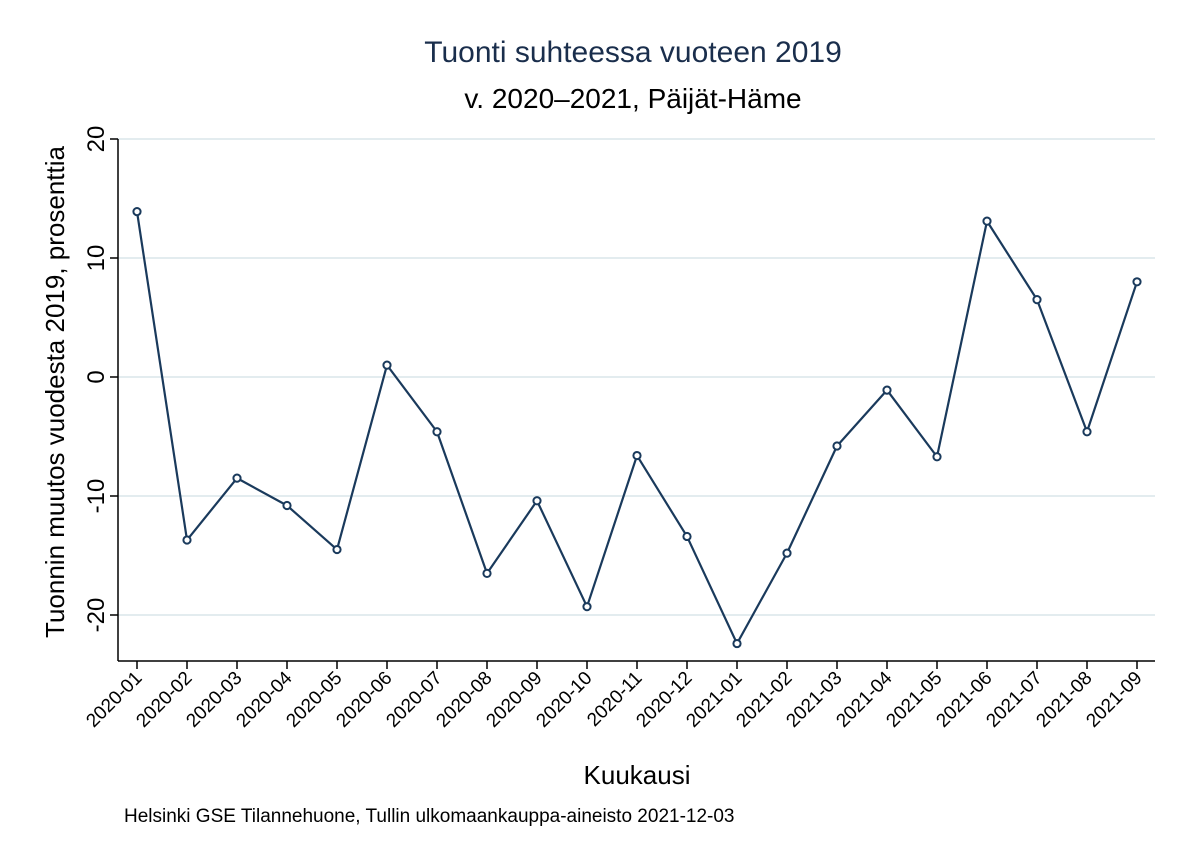 Image resolution: width=1186 pixels, height=862 pixels. I want to click on y-tick-label: 20, so click(96, 139).